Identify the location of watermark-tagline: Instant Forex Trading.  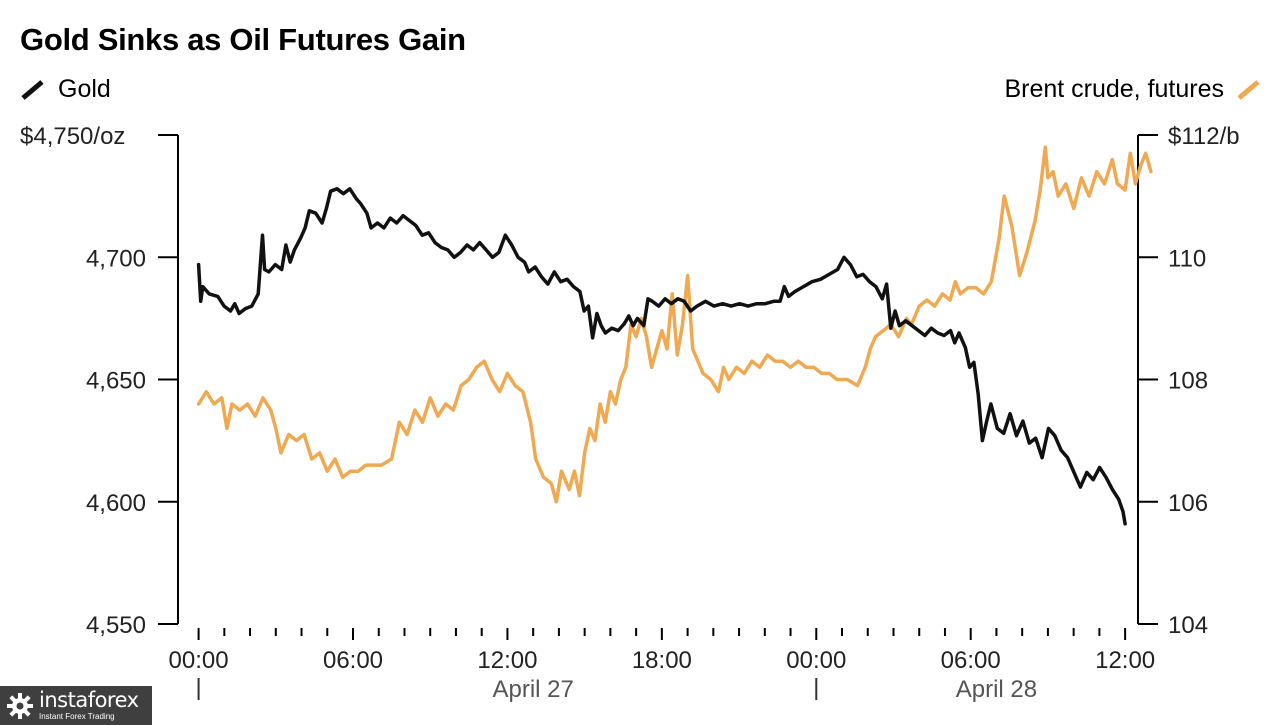
(77, 716).